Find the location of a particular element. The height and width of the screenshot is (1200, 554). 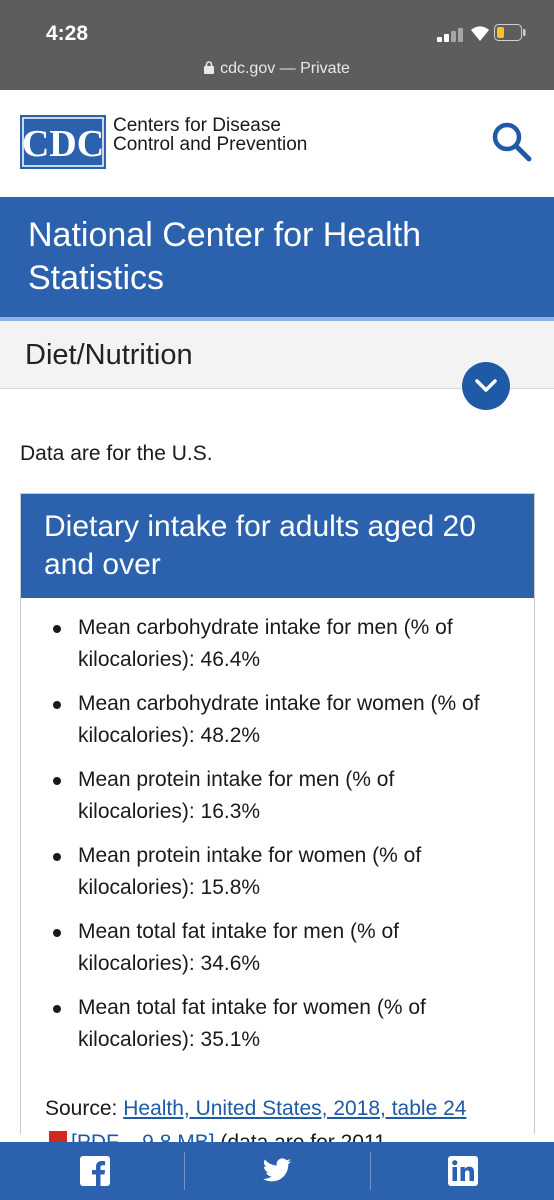

topic-bar: Diet/Nutrition is located at coordinates (277, 355).